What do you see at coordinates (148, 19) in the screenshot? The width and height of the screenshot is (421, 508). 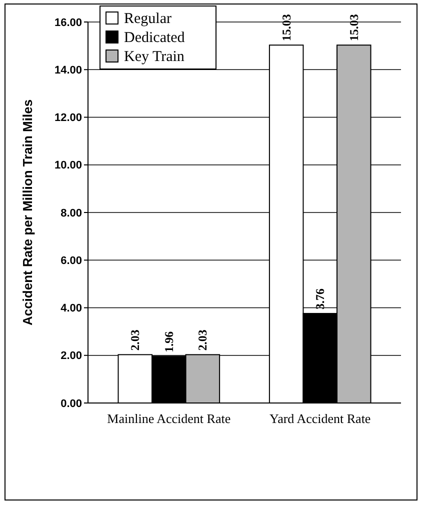 I see `legend-label: Regular` at bounding box center [148, 19].